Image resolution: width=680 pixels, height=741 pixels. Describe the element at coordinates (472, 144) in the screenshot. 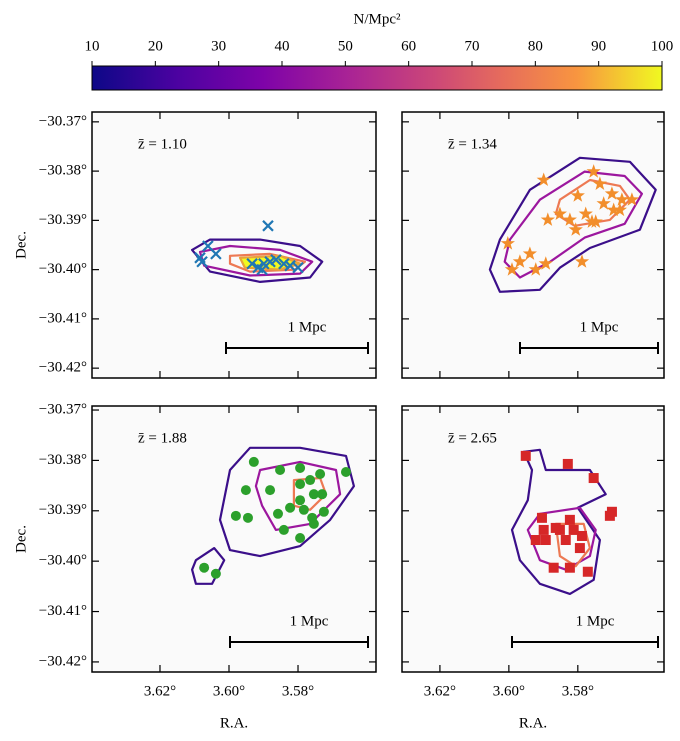

I see `annotation: z̄ = 1.34` at that location.